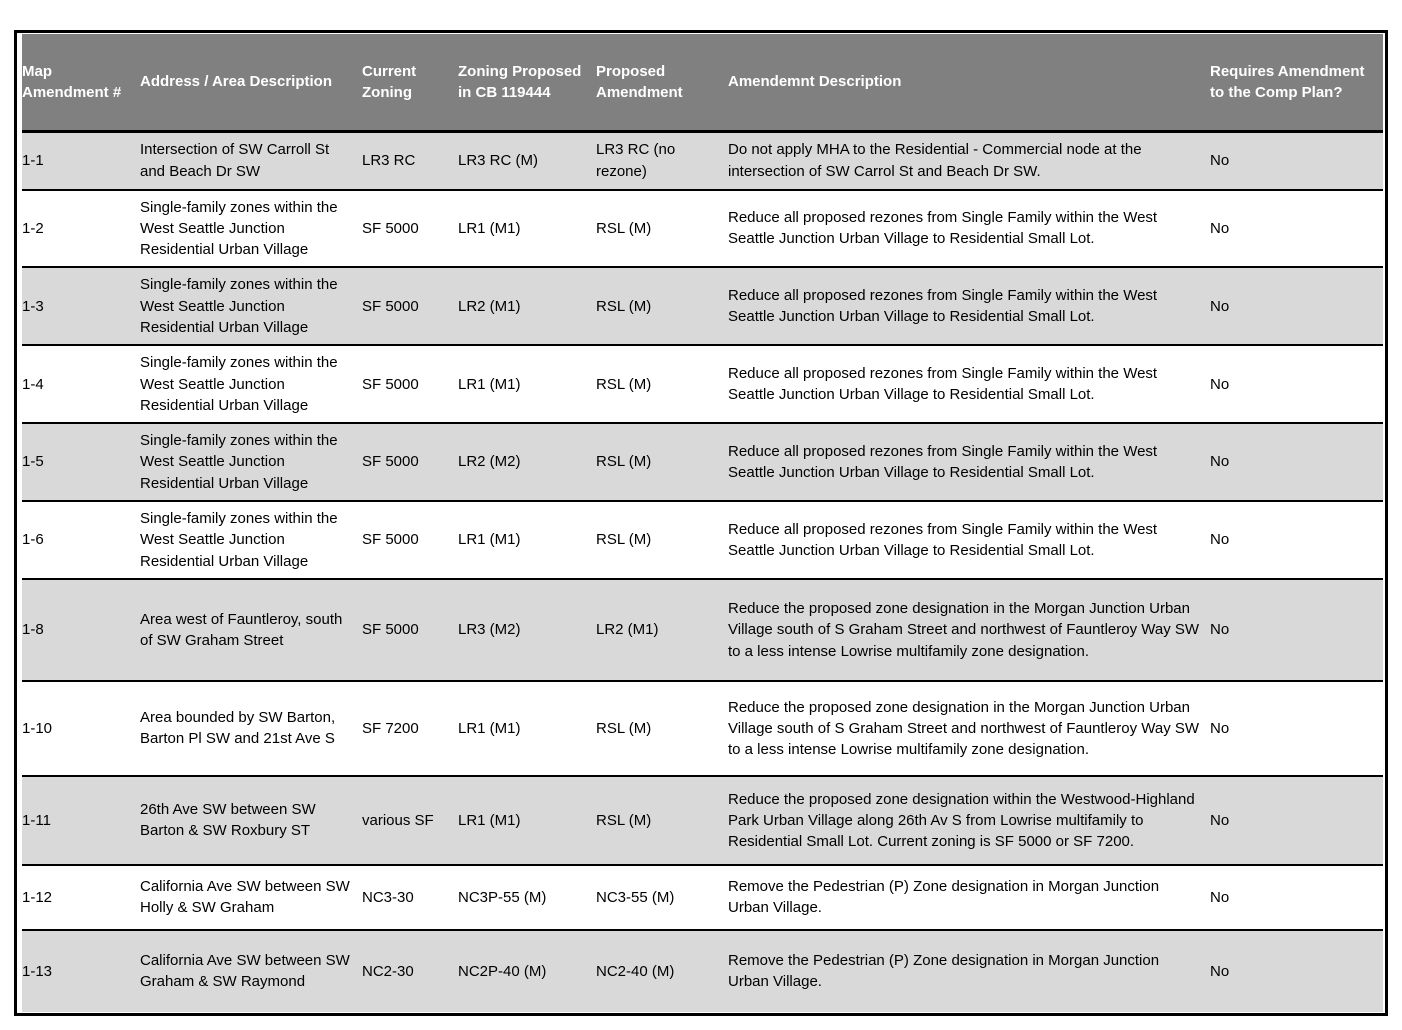 The width and height of the screenshot is (1402, 1030). Describe the element at coordinates (527, 306) in the screenshot. I see `cell-zoning-proposed-cb: LR2 (M1)` at that location.